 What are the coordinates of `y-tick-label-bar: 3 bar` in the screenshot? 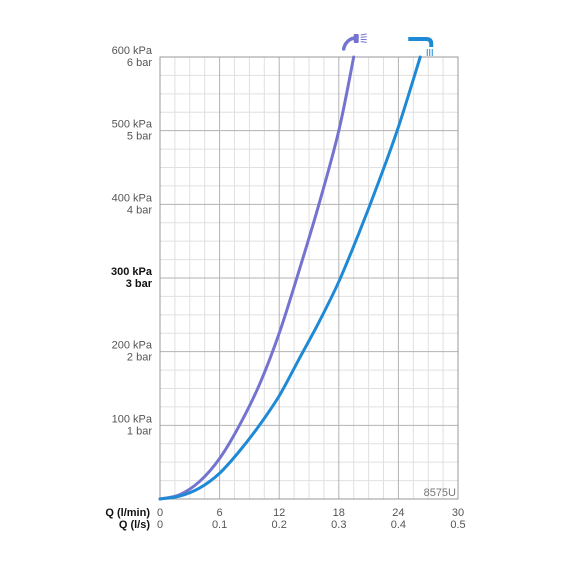 It's located at (139, 284).